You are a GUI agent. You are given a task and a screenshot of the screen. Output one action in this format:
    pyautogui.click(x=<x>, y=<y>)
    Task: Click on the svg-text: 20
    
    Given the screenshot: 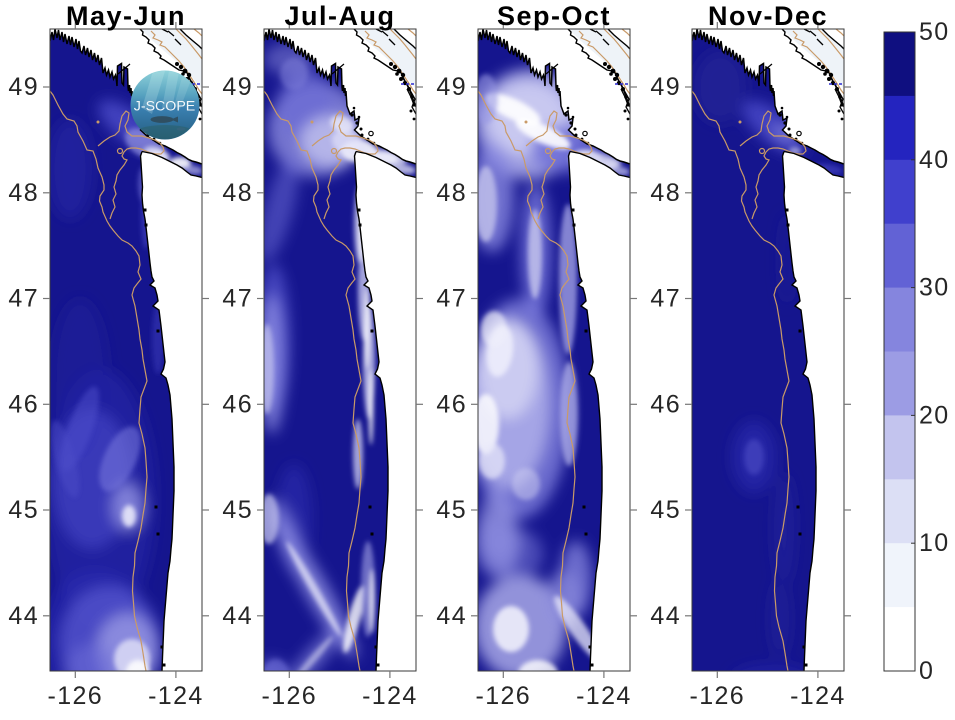 What is the action you would take?
    pyautogui.click(x=934, y=415)
    